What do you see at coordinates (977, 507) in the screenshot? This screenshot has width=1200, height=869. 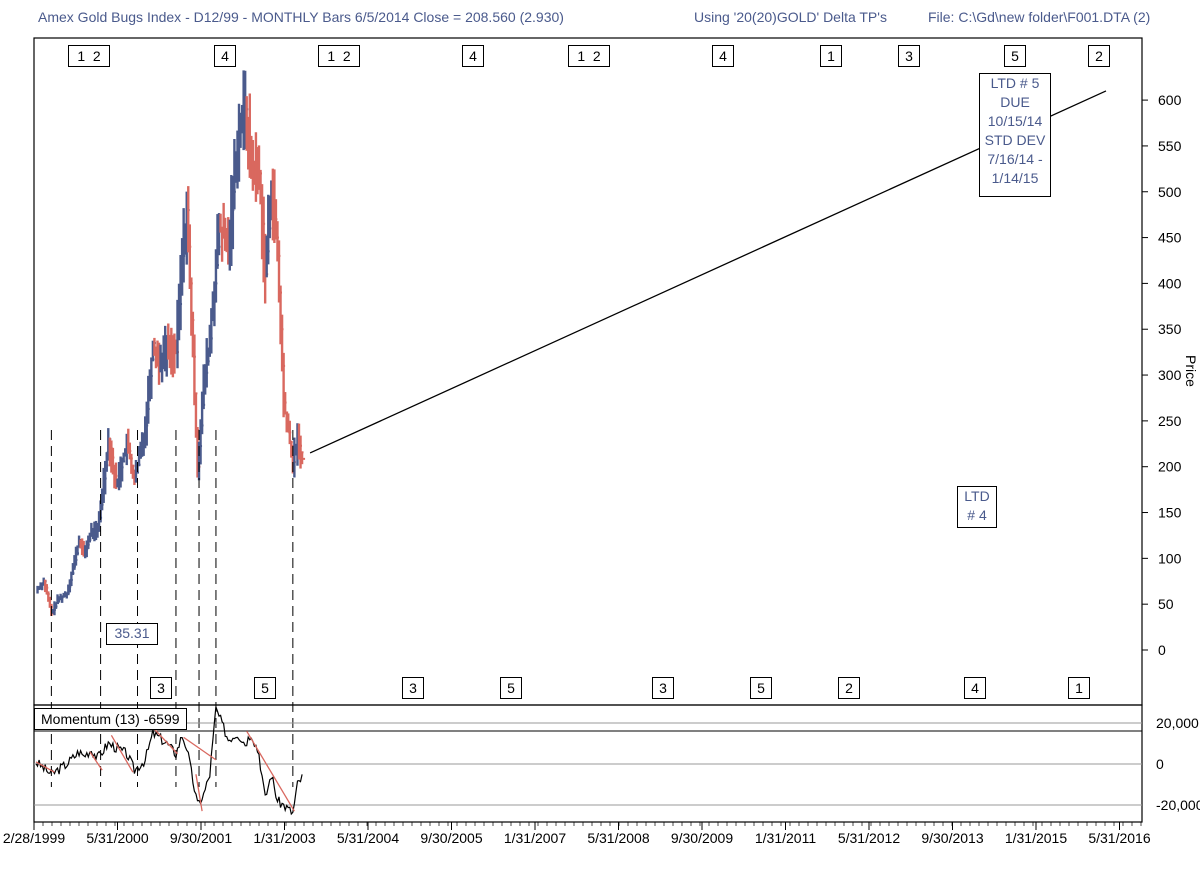 I see `ltd4-annotation: LTD # 4` at bounding box center [977, 507].